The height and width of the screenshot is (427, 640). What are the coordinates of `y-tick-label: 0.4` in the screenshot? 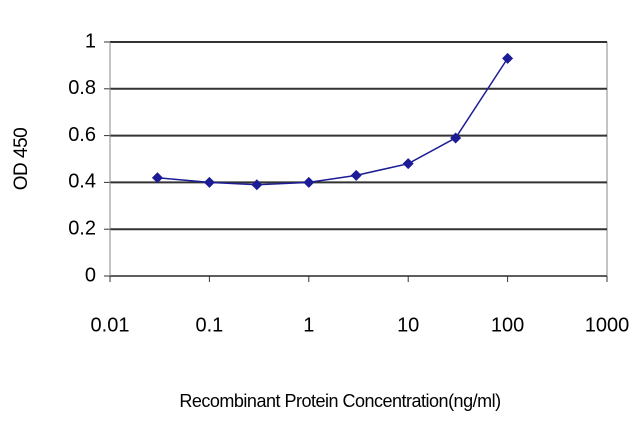 It's located at (82, 182).